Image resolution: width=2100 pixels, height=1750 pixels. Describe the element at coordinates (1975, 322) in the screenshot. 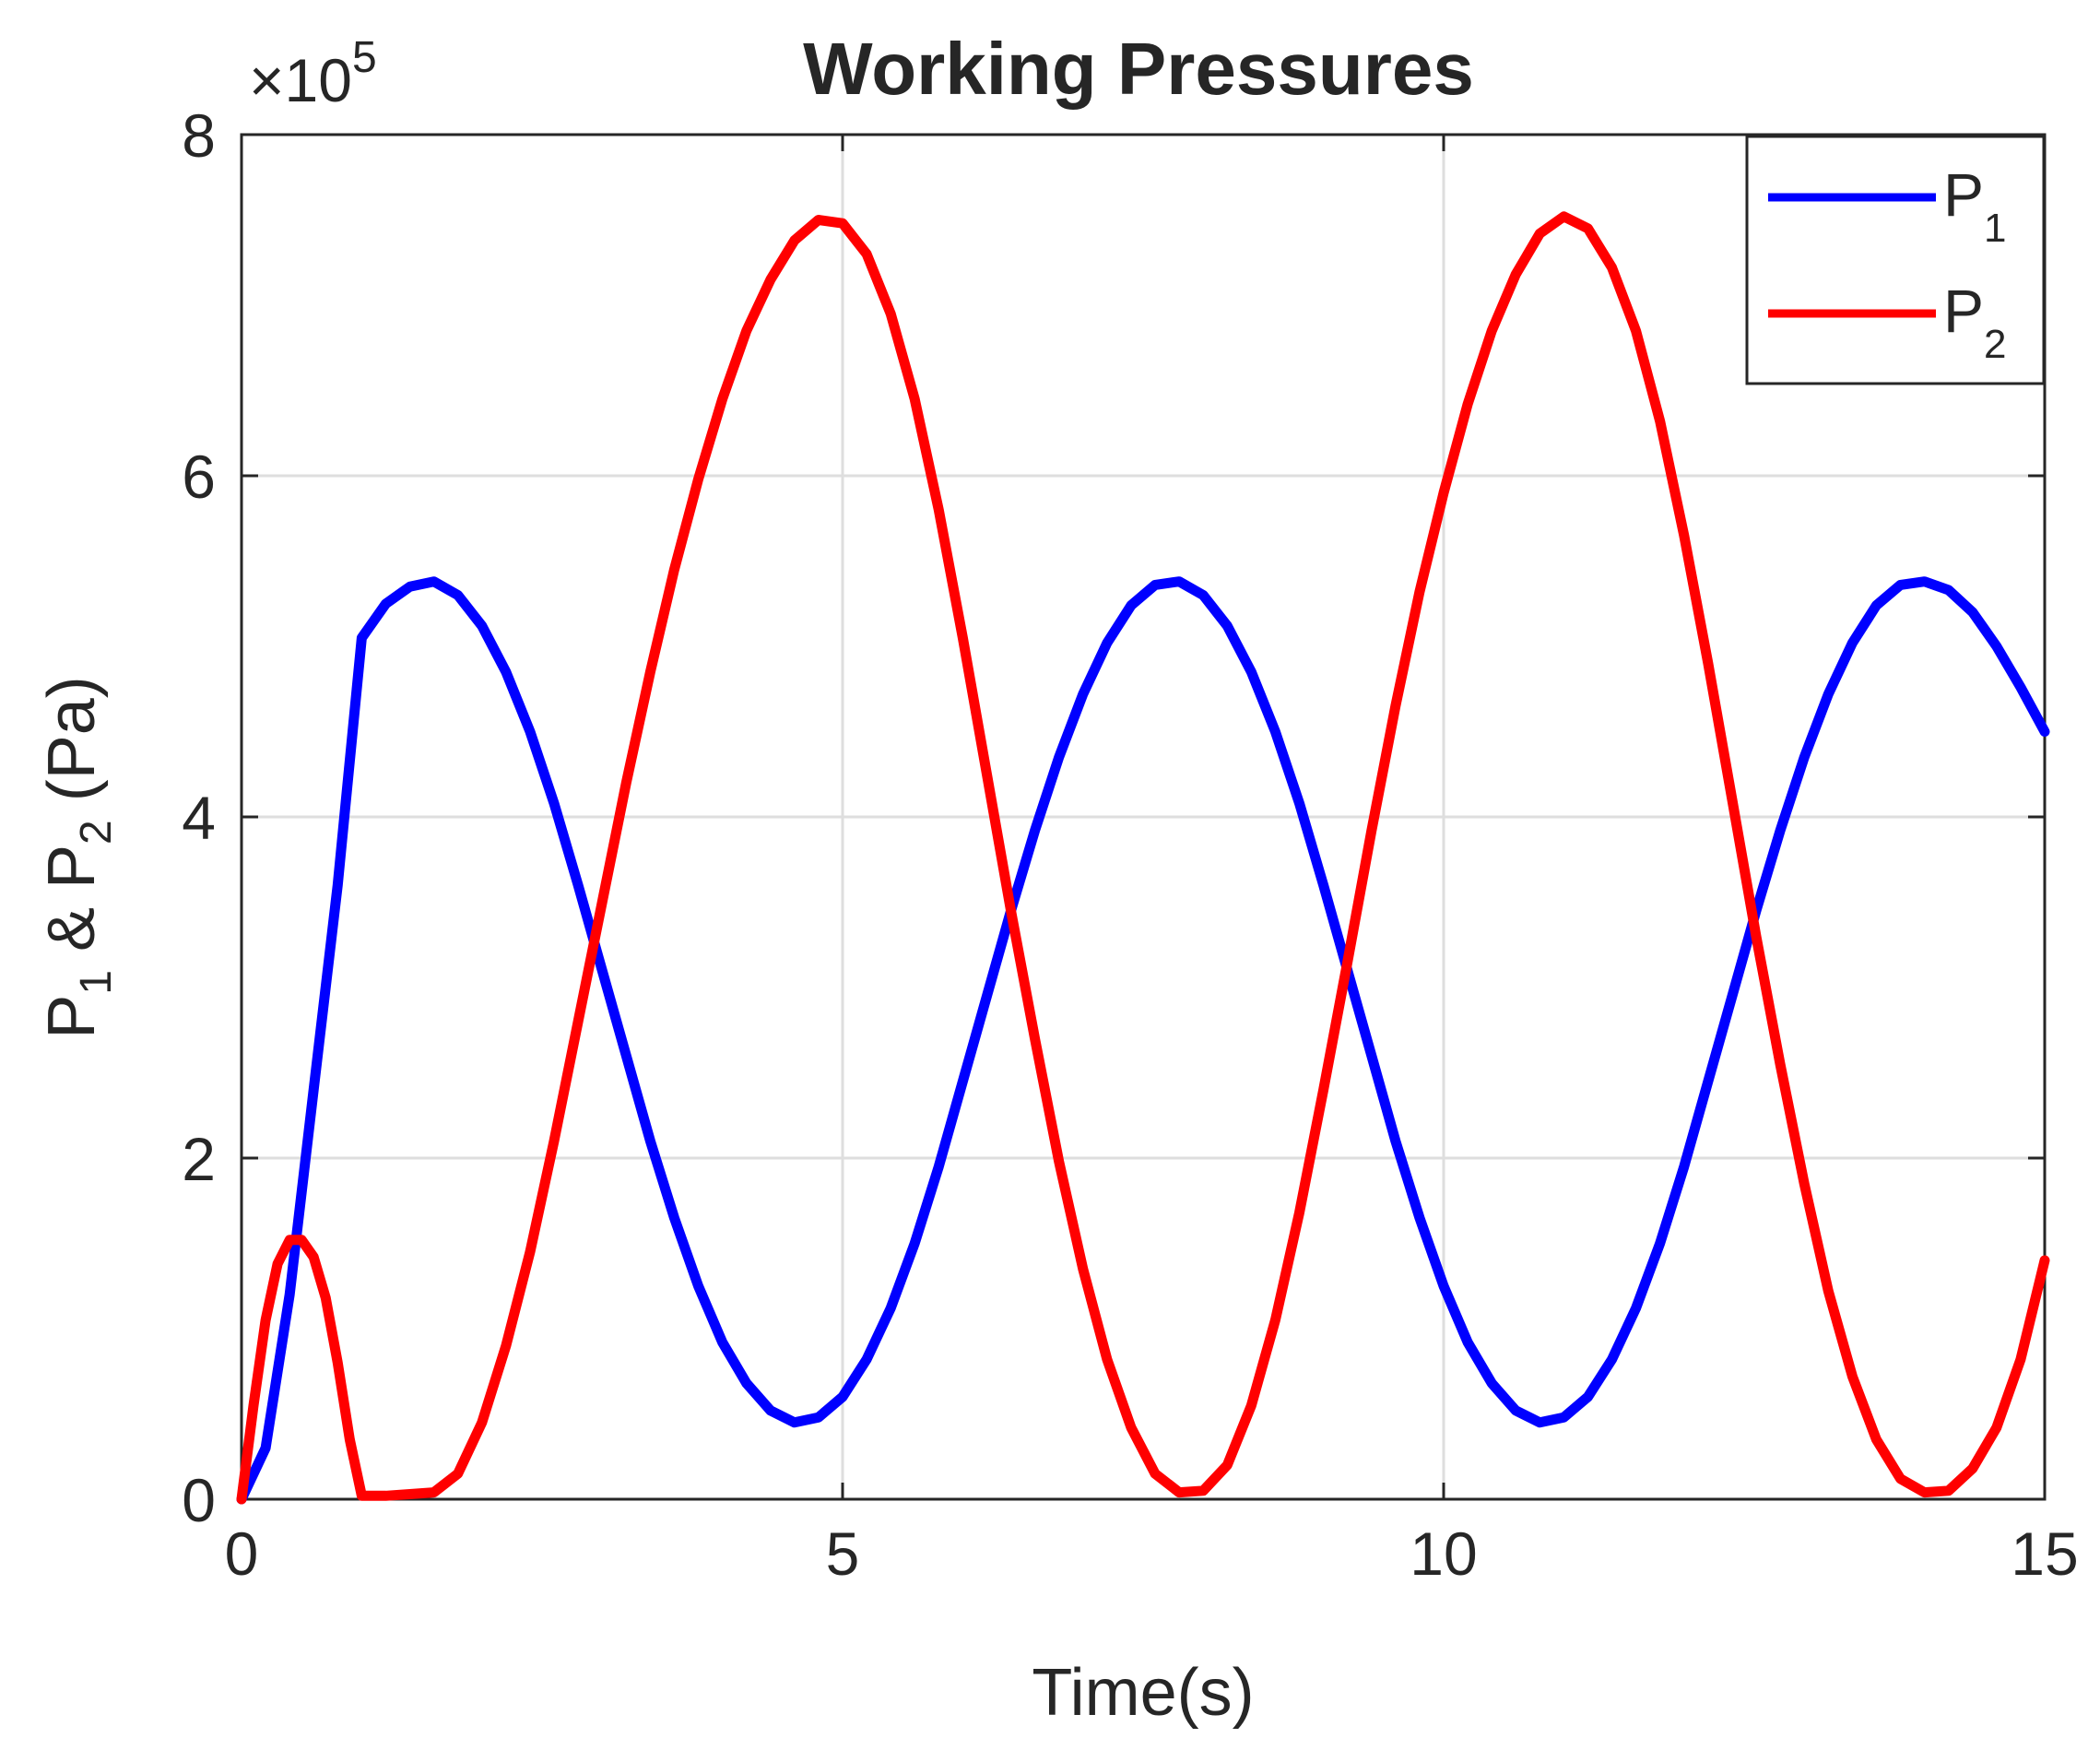

I see `legend-label-p2: P2` at that location.